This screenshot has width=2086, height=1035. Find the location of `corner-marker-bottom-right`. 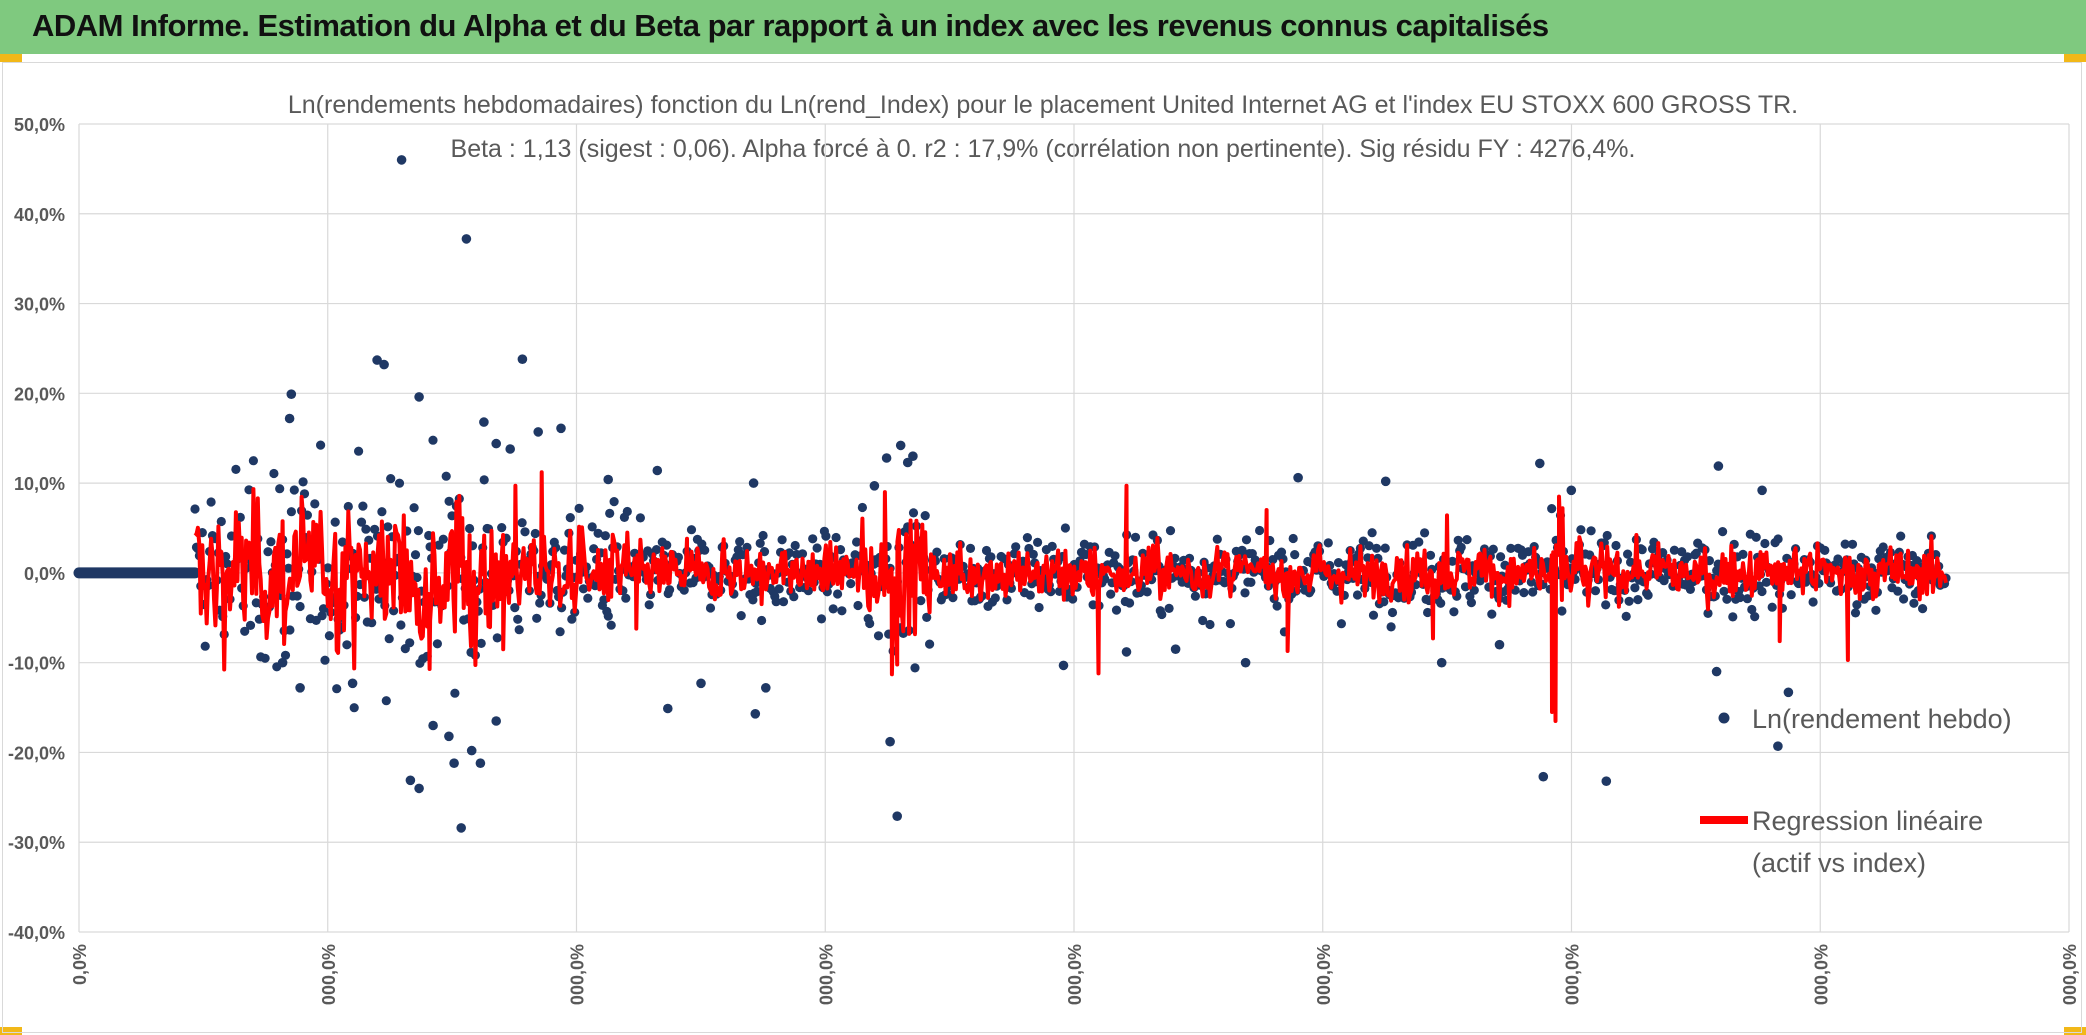

corner-marker-bottom-right is located at coordinates (2075, 1031).